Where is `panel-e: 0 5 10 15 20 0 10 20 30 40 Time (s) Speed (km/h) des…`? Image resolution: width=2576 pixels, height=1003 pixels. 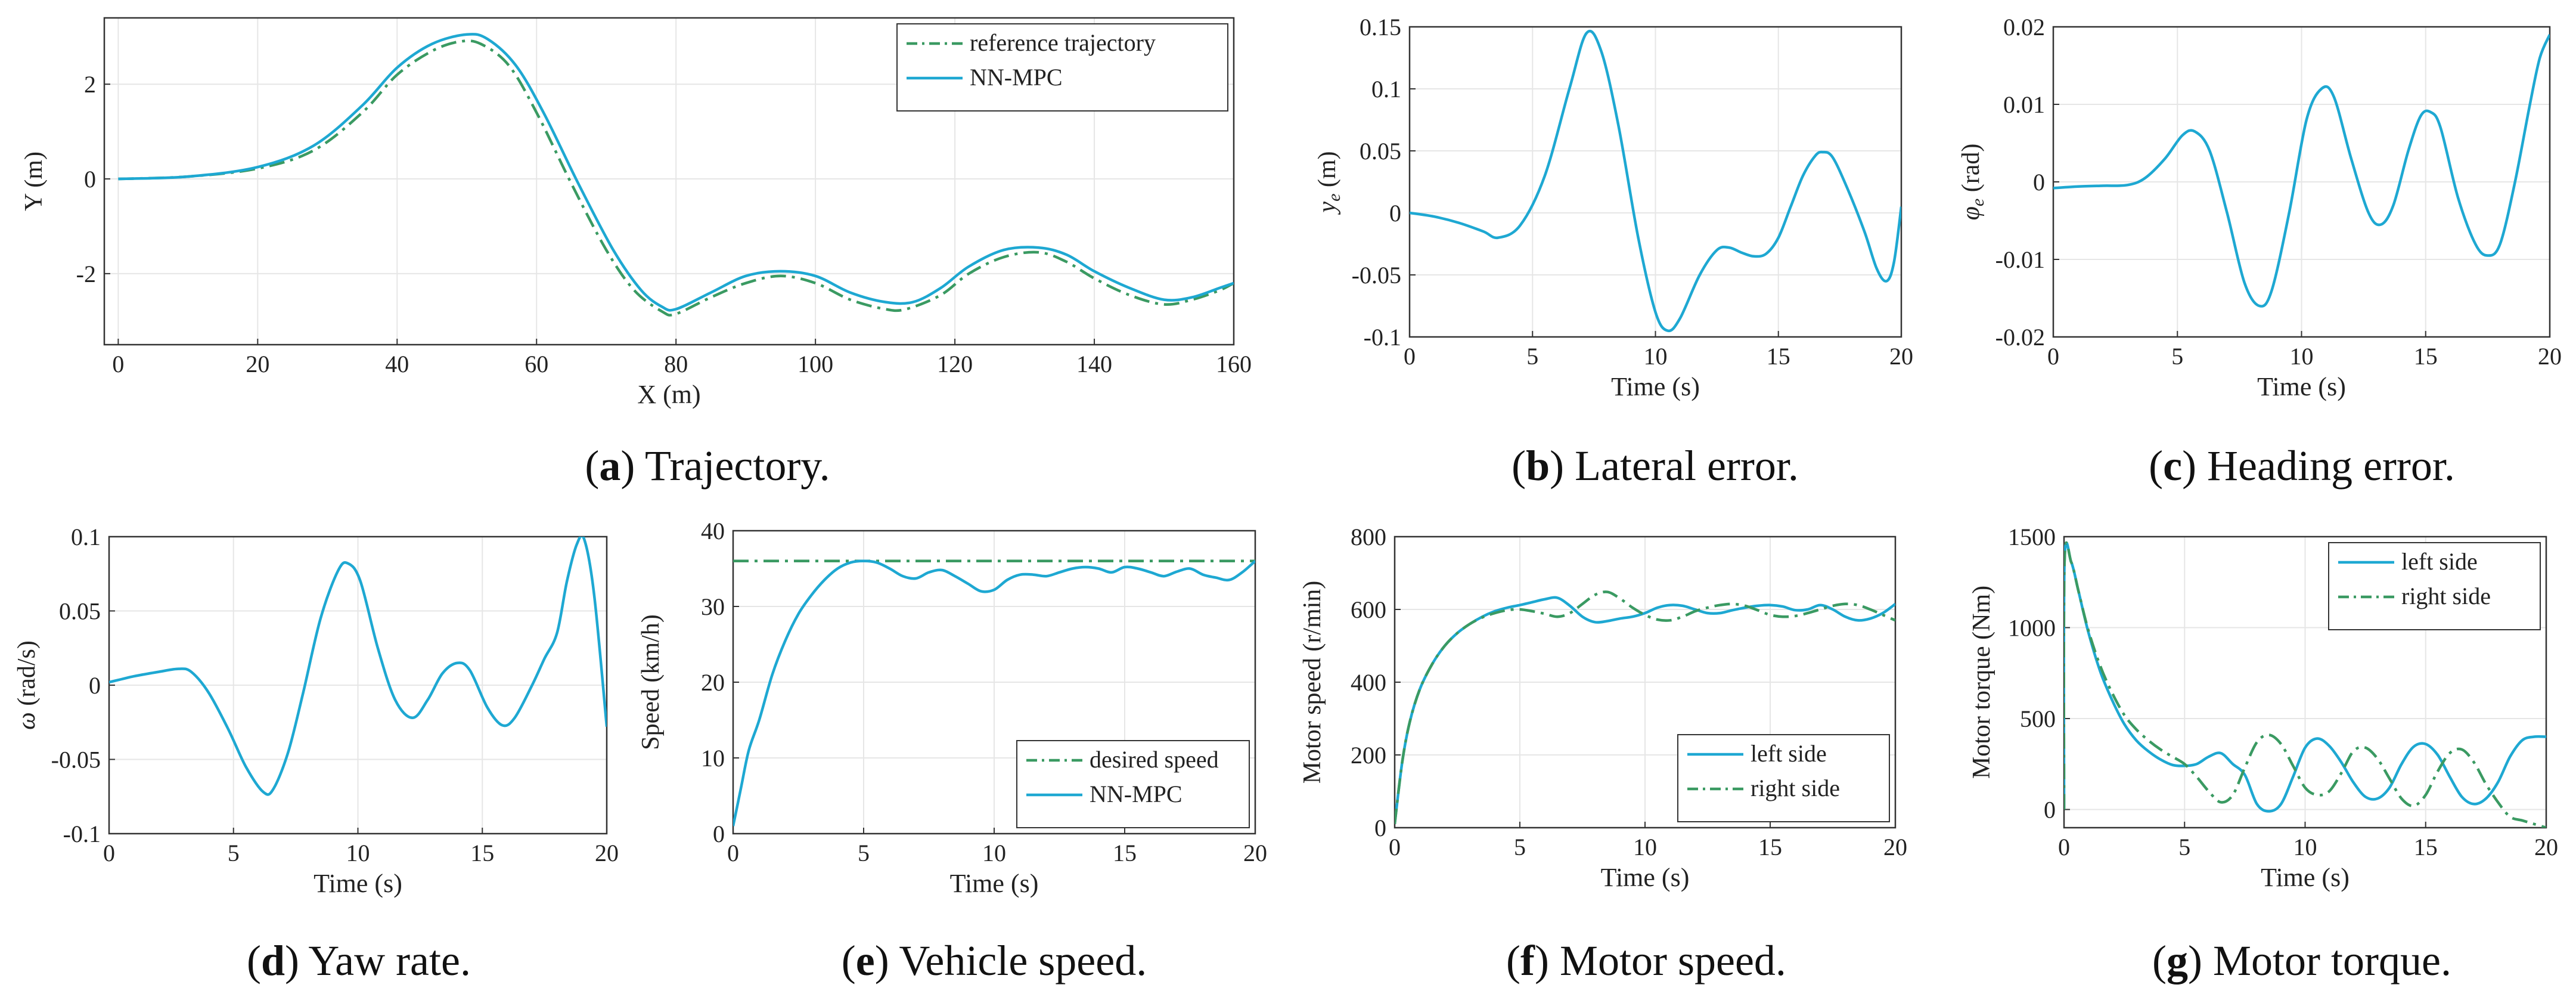 panel-e: 0 5 10 15 20 0 10 20 30 40 Time (s) Speed (km/h) des… is located at coordinates (952, 751).